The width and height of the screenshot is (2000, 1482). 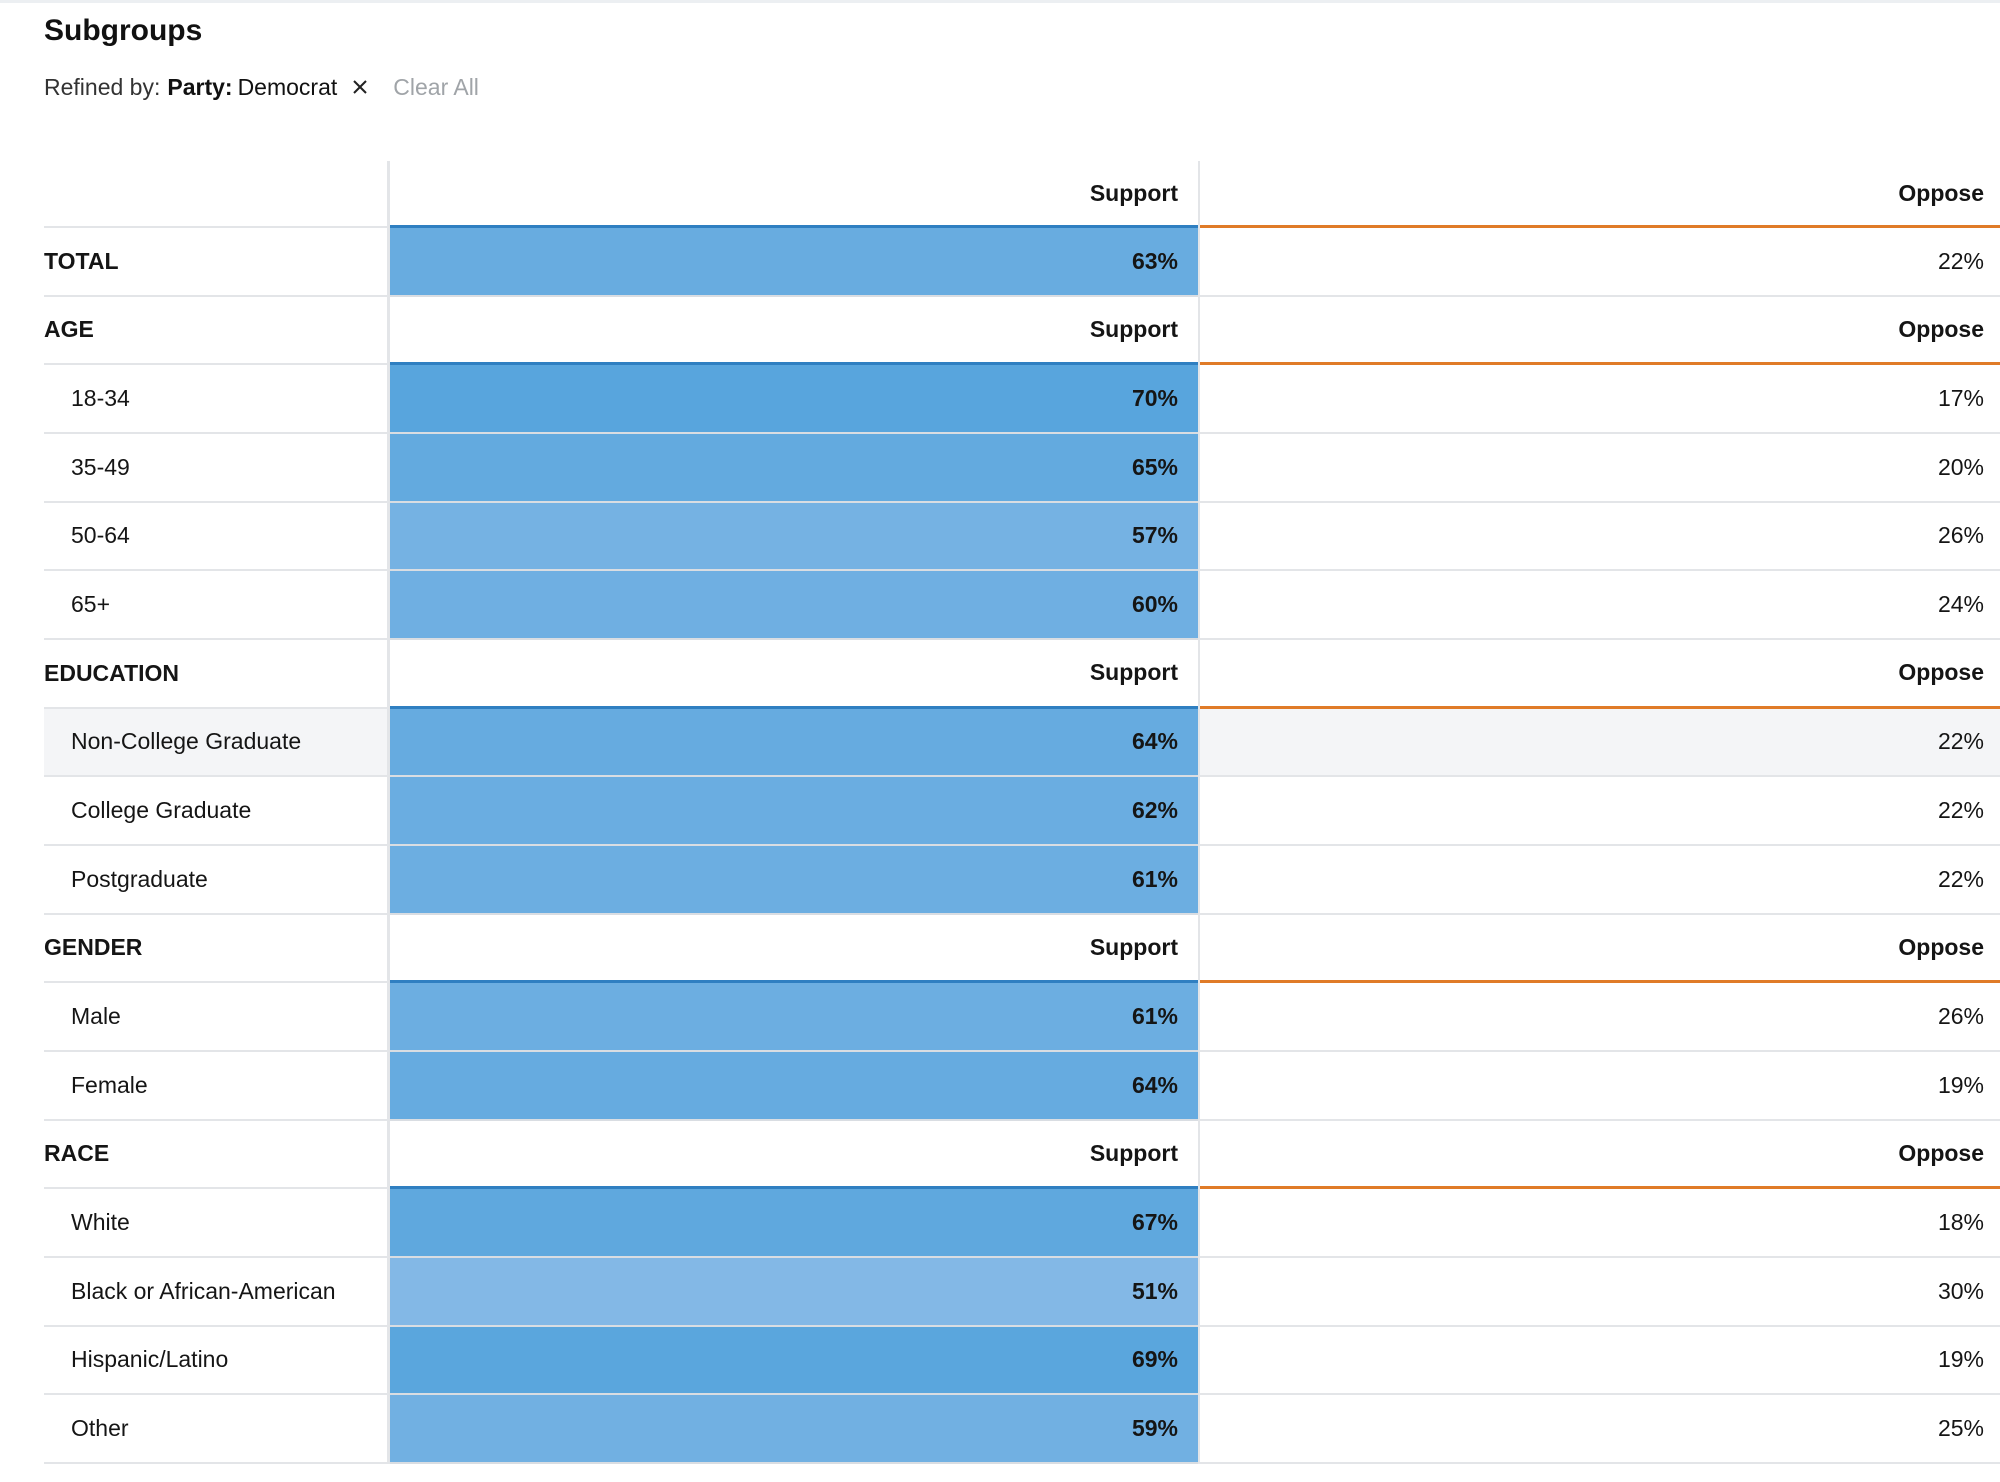 I want to click on table-header-row: Support Oppose, so click(x=1022, y=194).